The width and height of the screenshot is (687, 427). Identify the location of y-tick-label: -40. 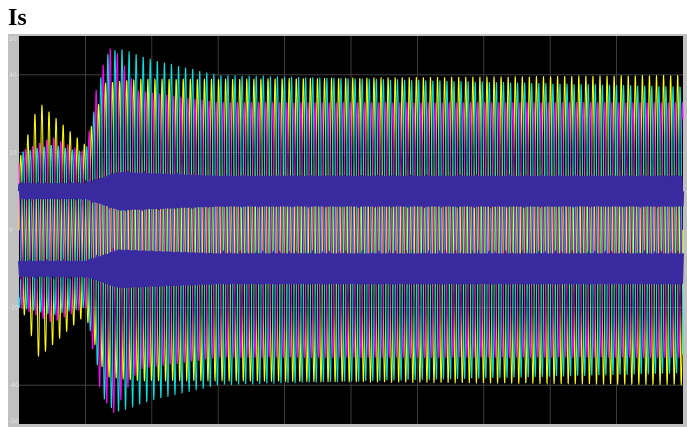
(14, 385).